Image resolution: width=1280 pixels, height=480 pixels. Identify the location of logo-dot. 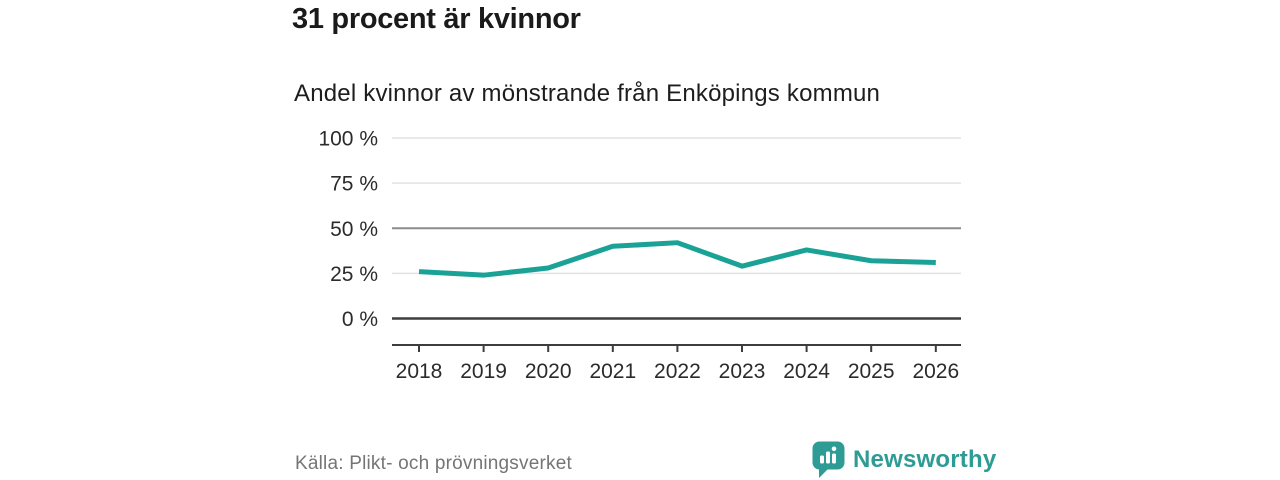
(834, 449).